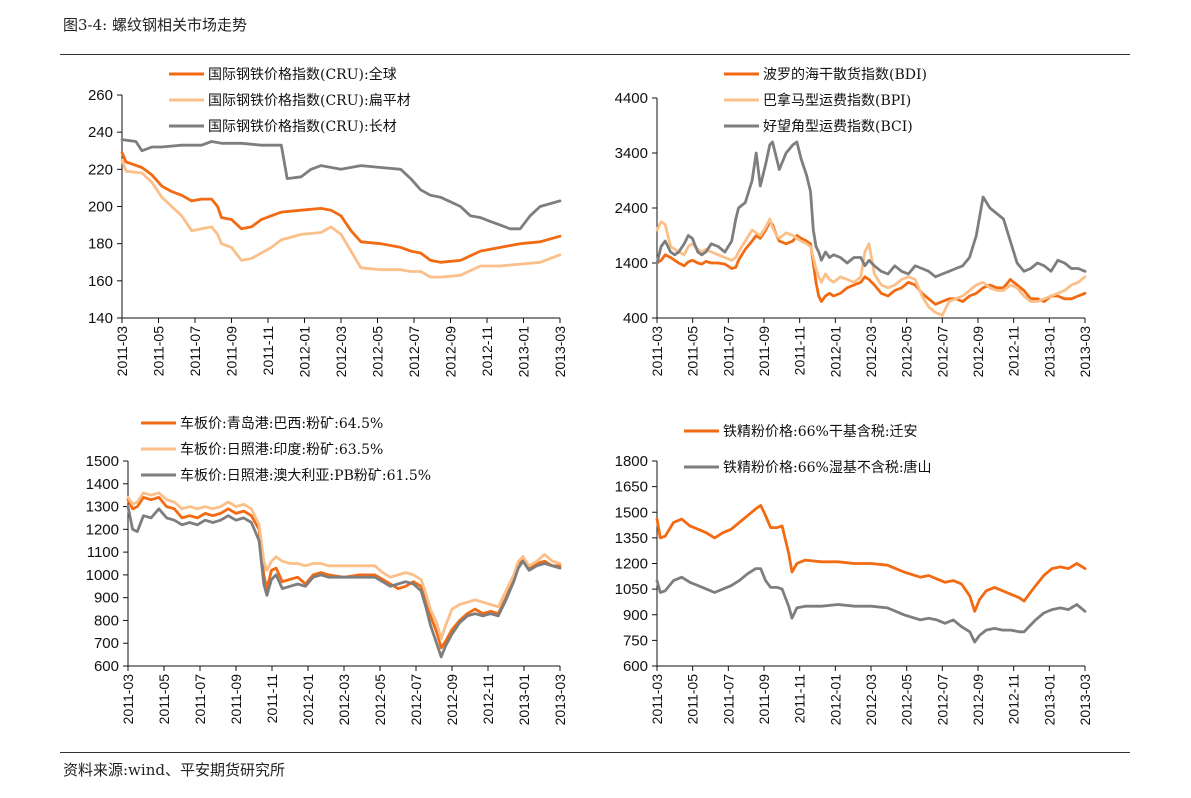 The height and width of the screenshot is (798, 1191). Describe the element at coordinates (281, 423) in the screenshot. I see `legend-label: 车板价:青岛港:巴西:粉矿:64.5%` at that location.